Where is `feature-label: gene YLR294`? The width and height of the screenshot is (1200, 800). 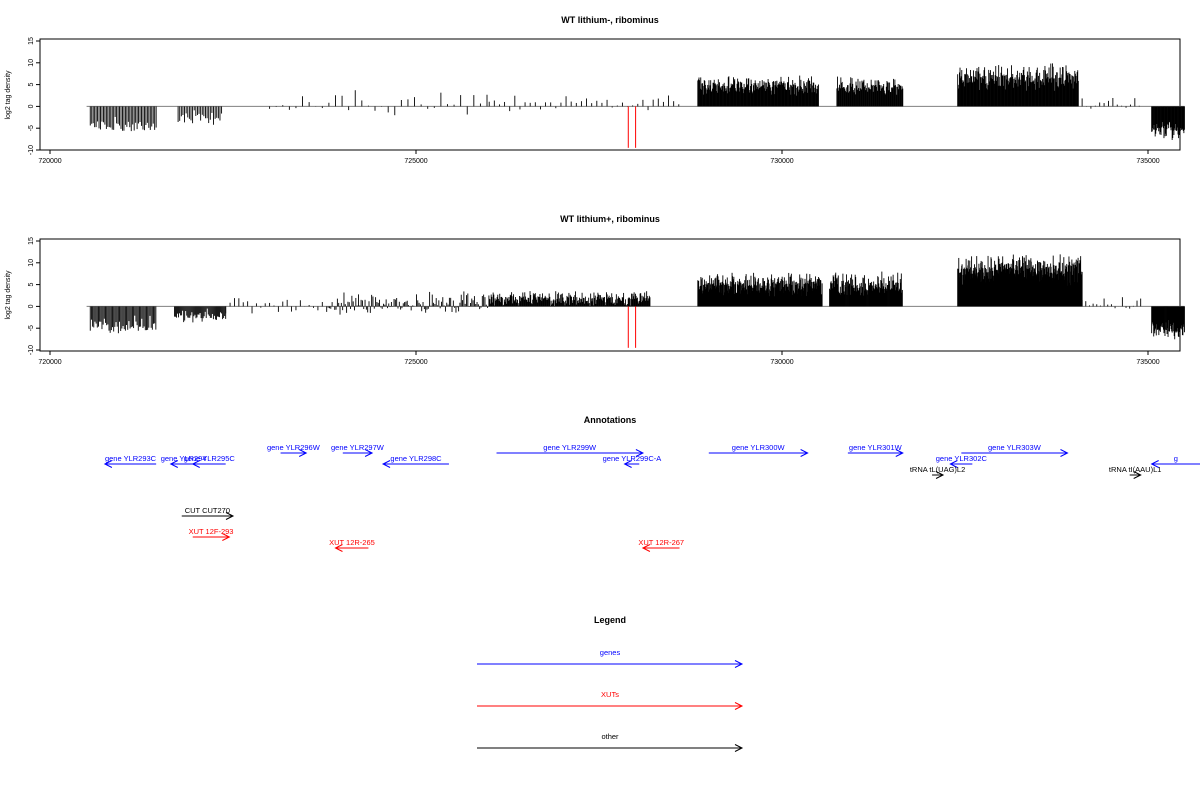 feature-label: gene YLR294 is located at coordinates (184, 458).